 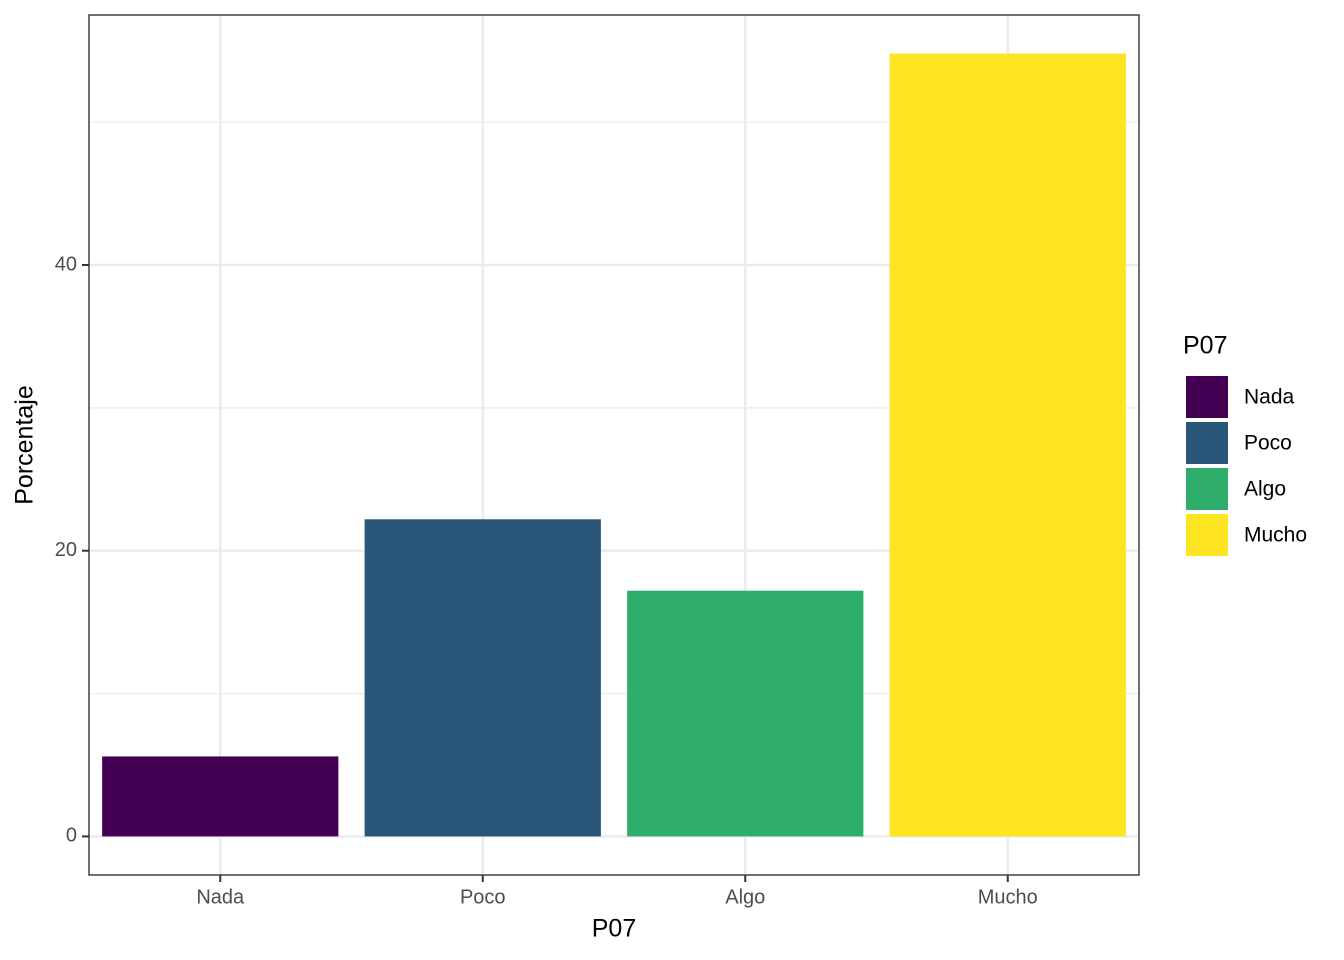 What do you see at coordinates (1275, 535) in the screenshot?
I see `legend-label: Mucho` at bounding box center [1275, 535].